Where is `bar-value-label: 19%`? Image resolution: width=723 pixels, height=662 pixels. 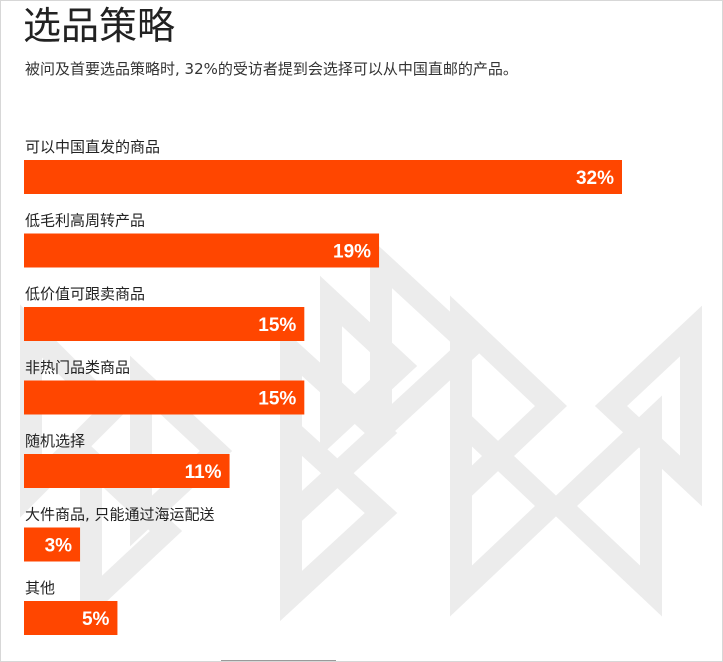
bar-value-label: 19% is located at coordinates (352, 252).